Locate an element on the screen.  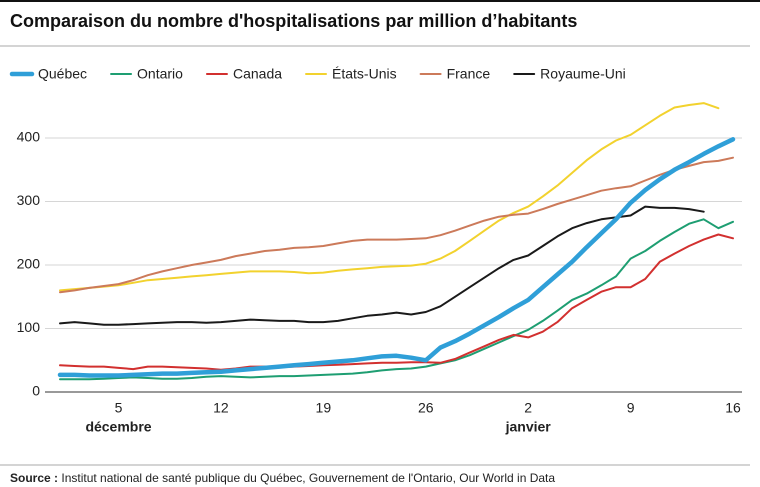
y-tick-label: 100 is located at coordinates (29, 327).